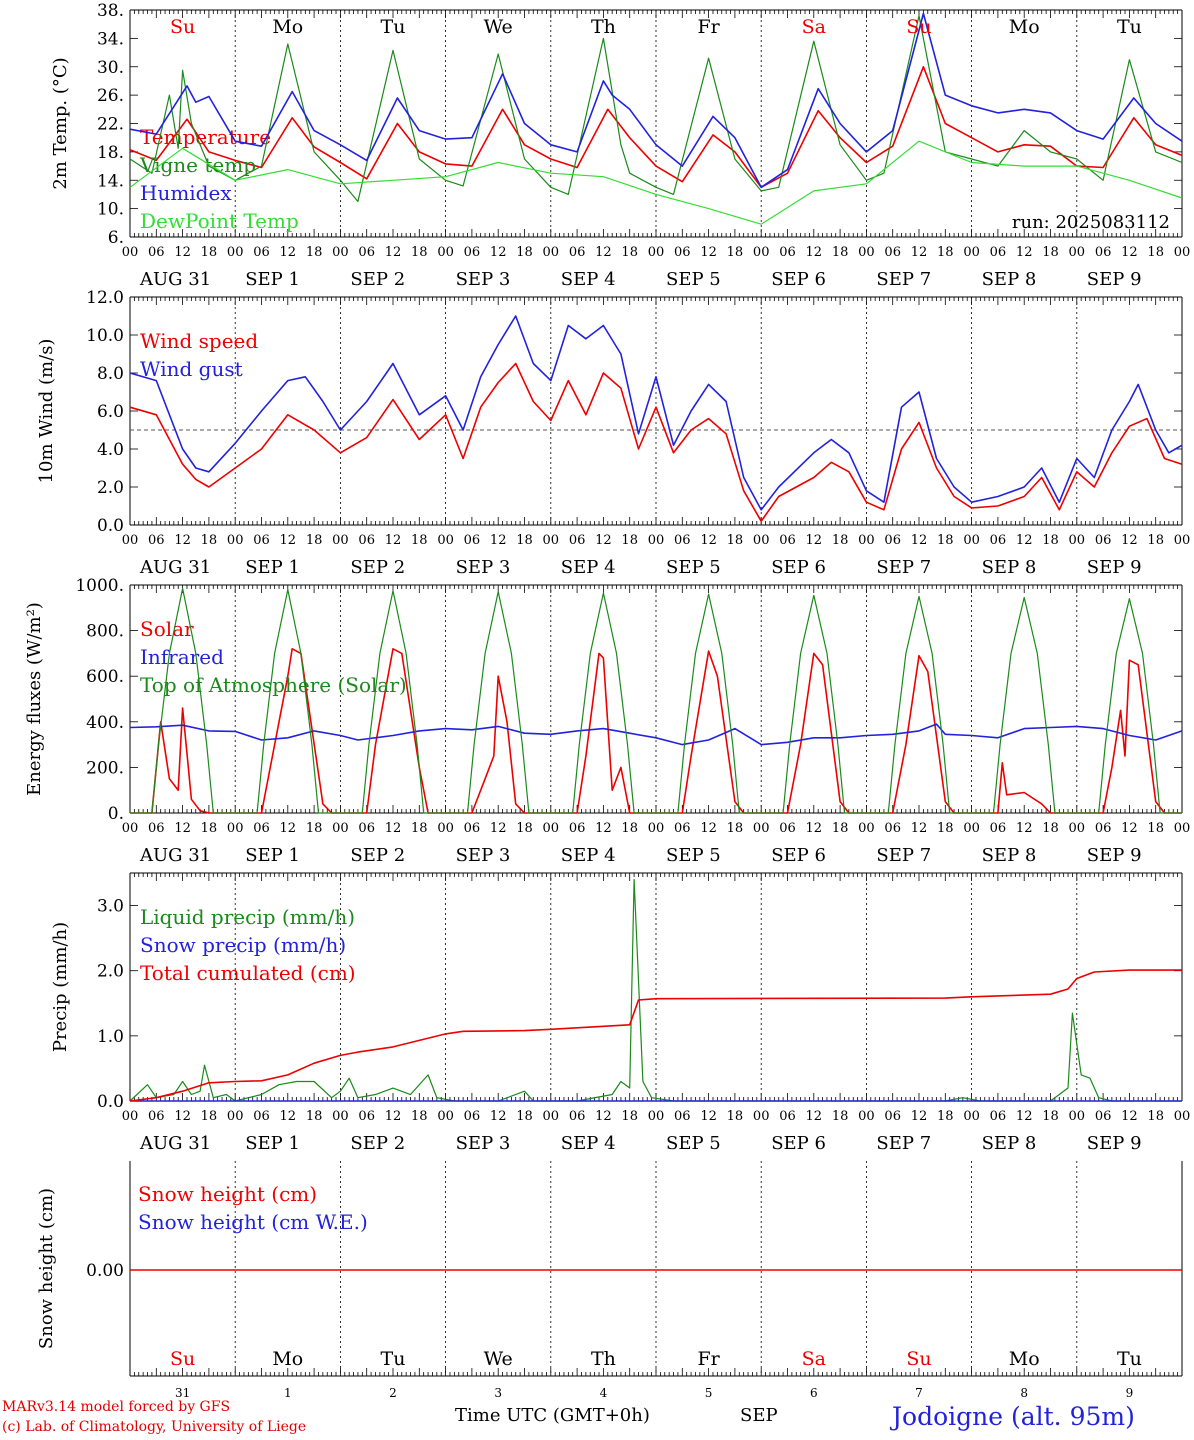  Describe the element at coordinates (167, 629) in the screenshot. I see `legend-entry: Solar` at that location.